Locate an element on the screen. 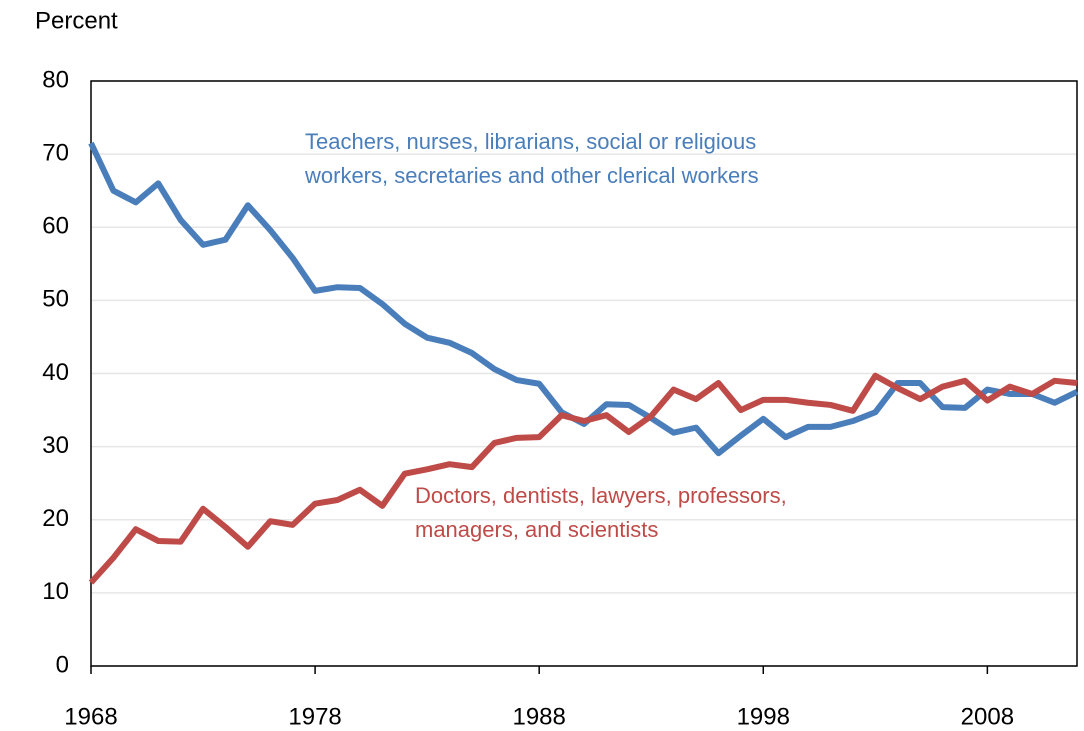 This screenshot has width=1084, height=731. y-tick-label: 40 is located at coordinates (55, 372).